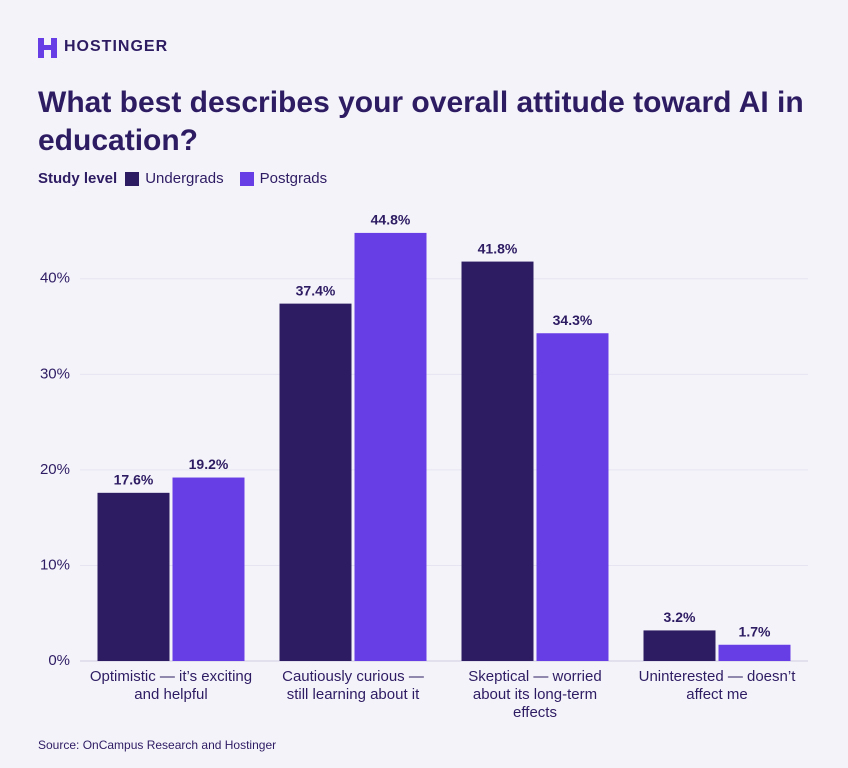 Image resolution: width=848 pixels, height=768 pixels. I want to click on data-label: 3.2%, so click(680, 617).